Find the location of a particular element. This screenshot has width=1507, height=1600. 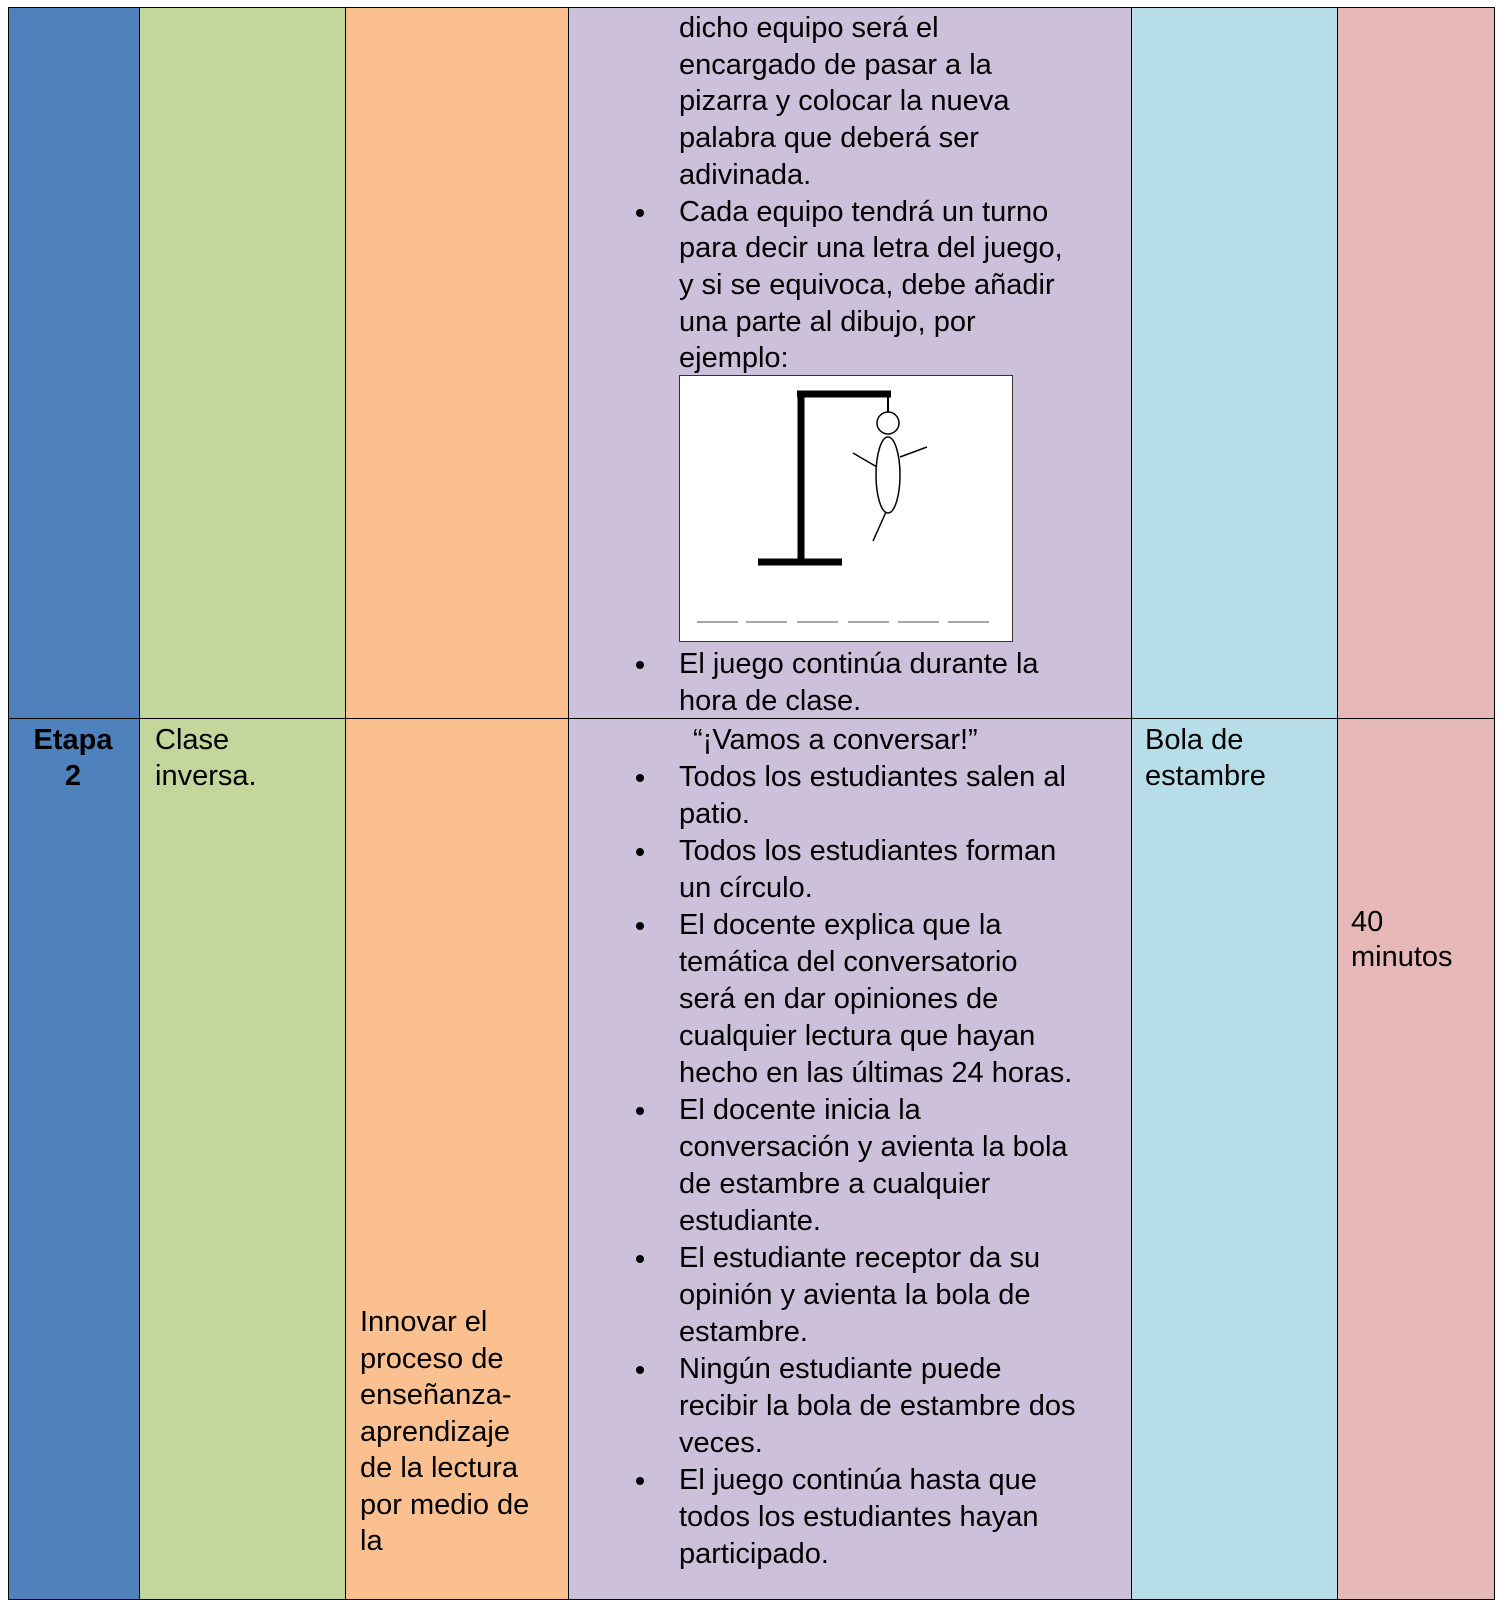

cell-text: por medio de is located at coordinates (445, 1504).